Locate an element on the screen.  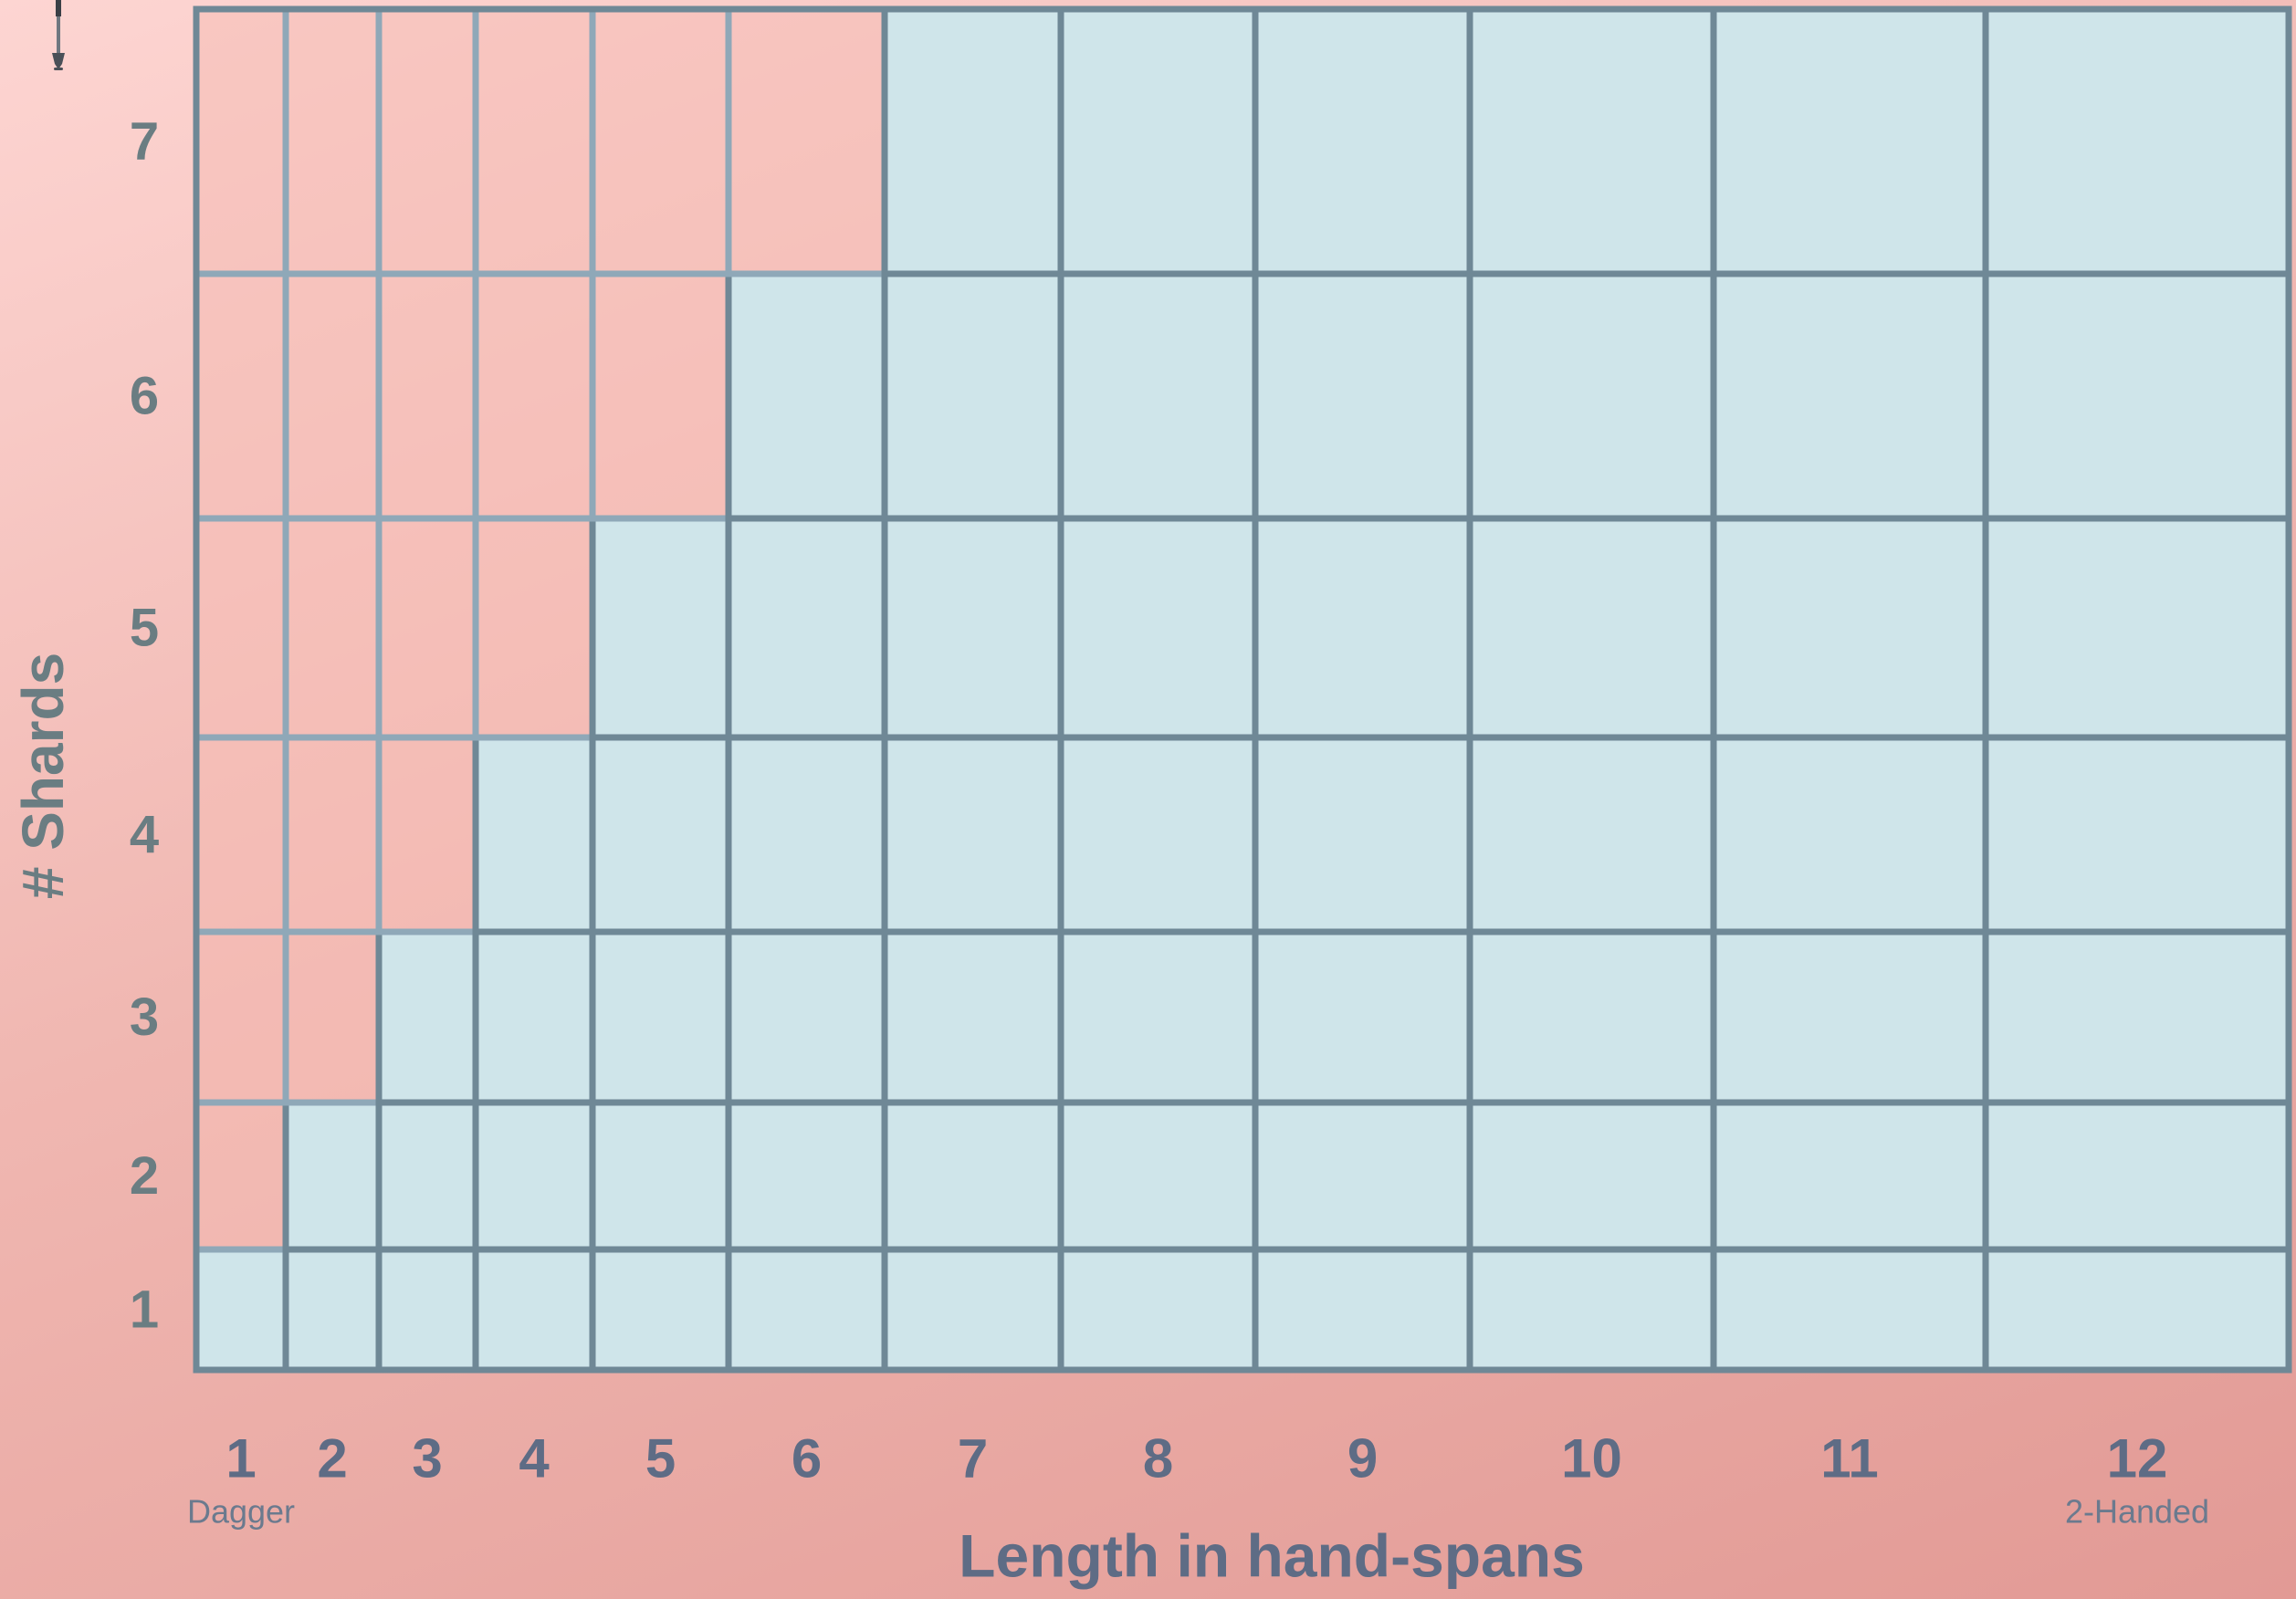
cell-len3-shards5-highlight is located at coordinates (427, 627).